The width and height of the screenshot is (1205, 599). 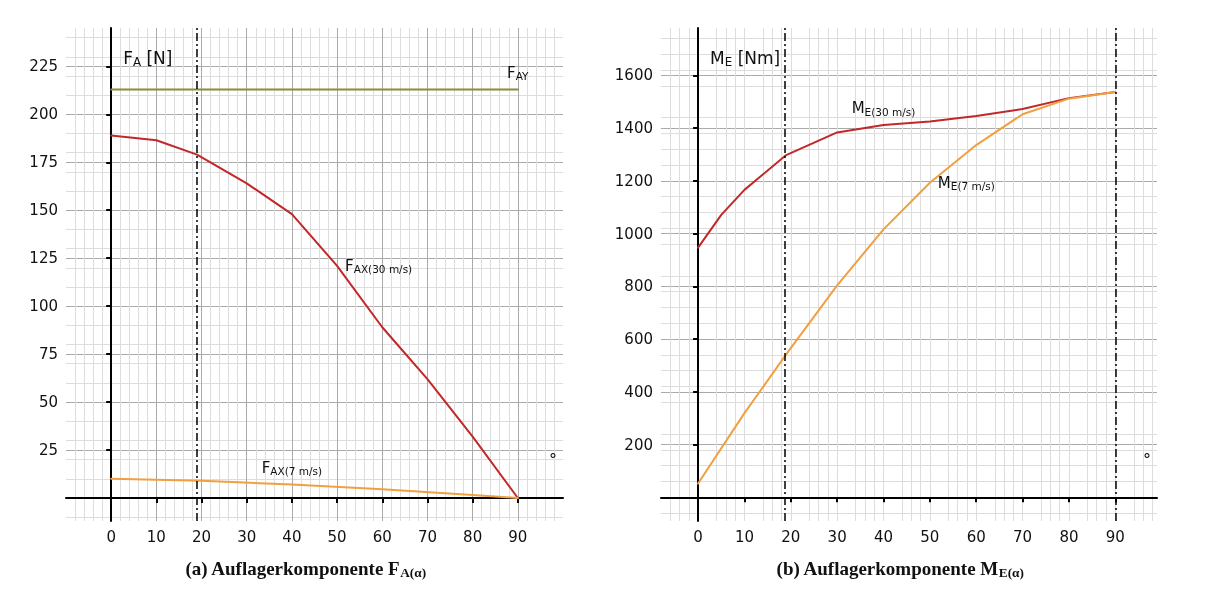 What do you see at coordinates (48, 402) in the screenshot?
I see `y-tick-label: 50` at bounding box center [48, 402].